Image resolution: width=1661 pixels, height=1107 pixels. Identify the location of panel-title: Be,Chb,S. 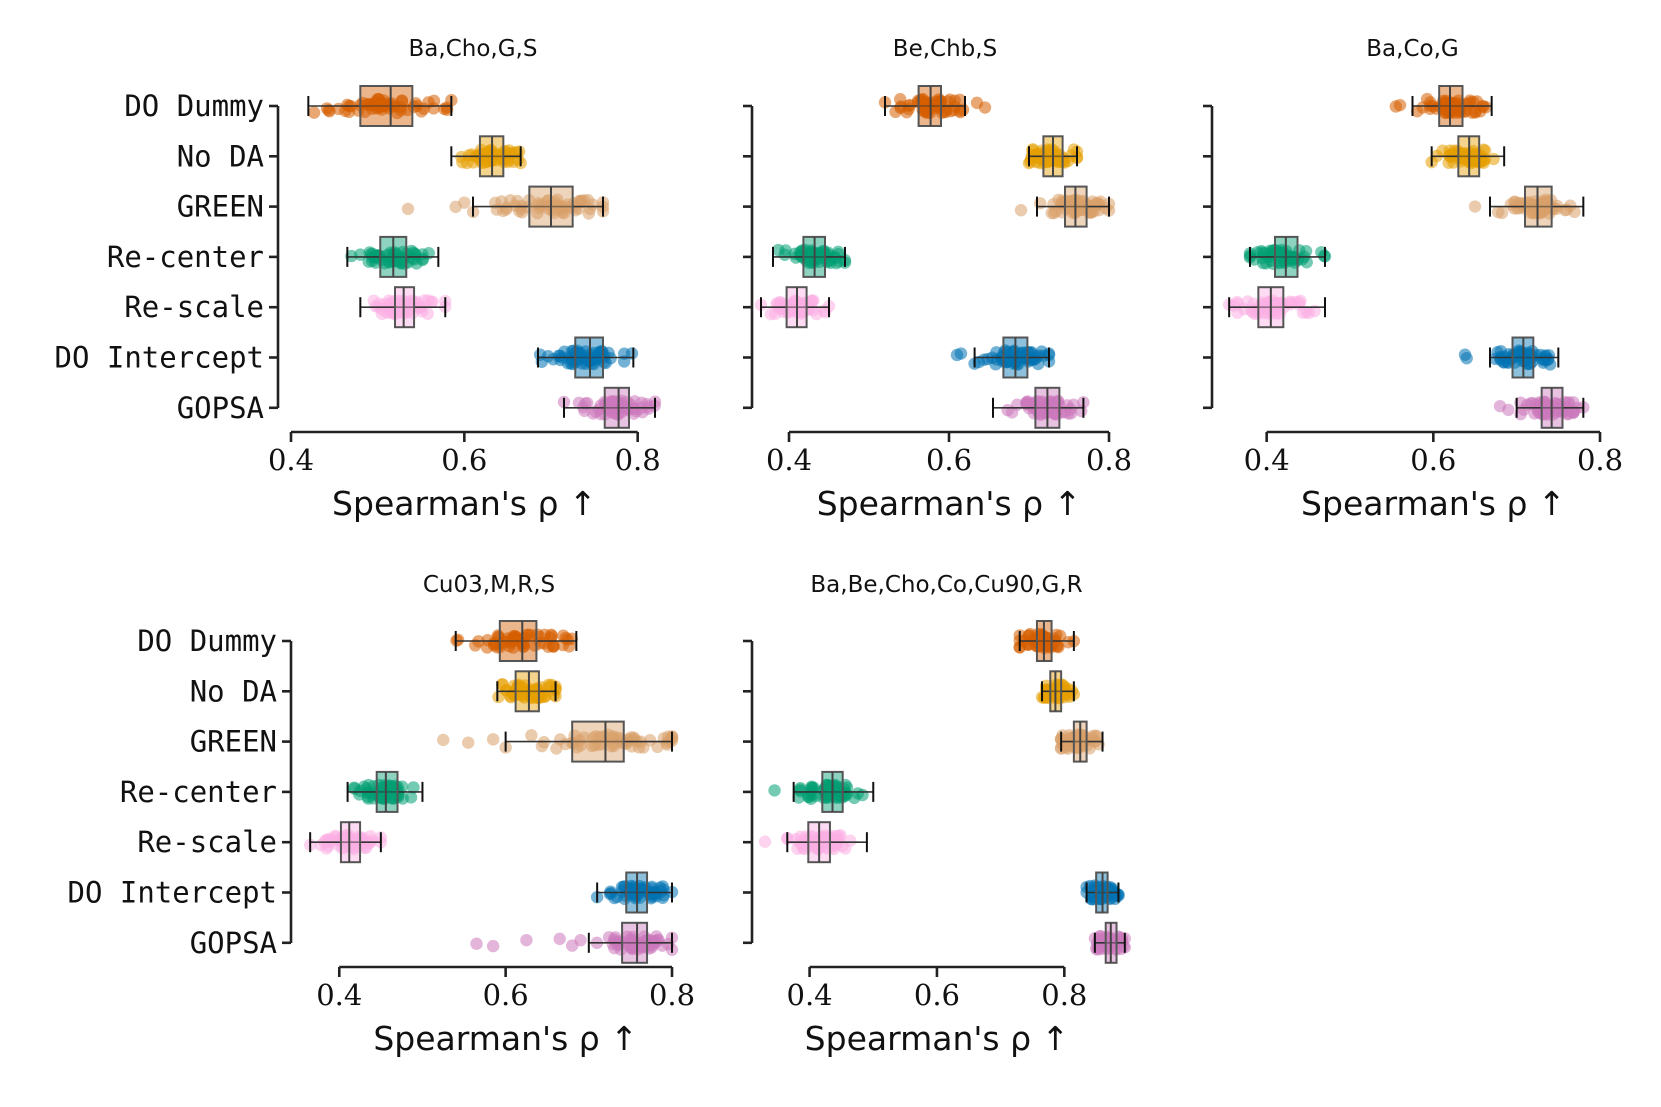
(945, 49).